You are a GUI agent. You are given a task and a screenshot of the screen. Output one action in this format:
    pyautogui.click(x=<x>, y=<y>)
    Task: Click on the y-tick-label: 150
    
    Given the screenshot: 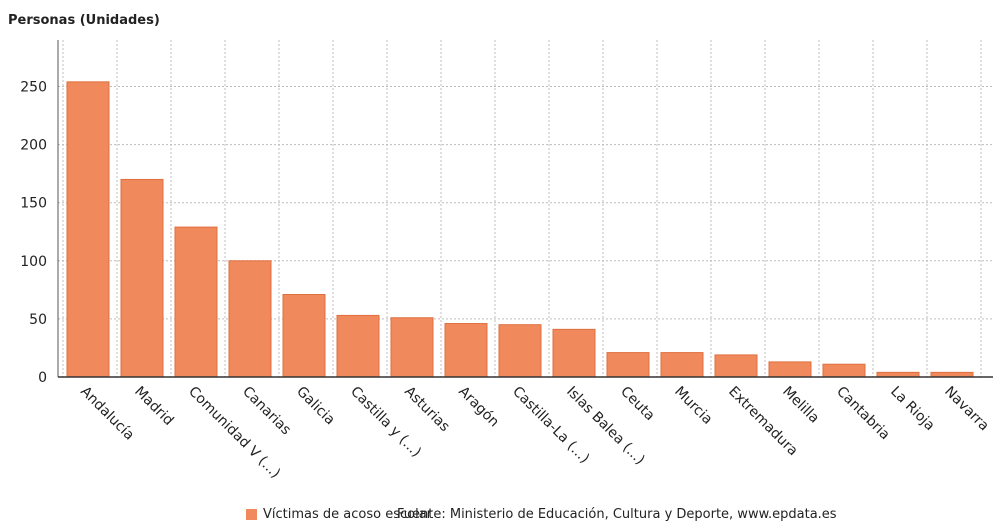 What is the action you would take?
    pyautogui.click(x=33, y=204)
    